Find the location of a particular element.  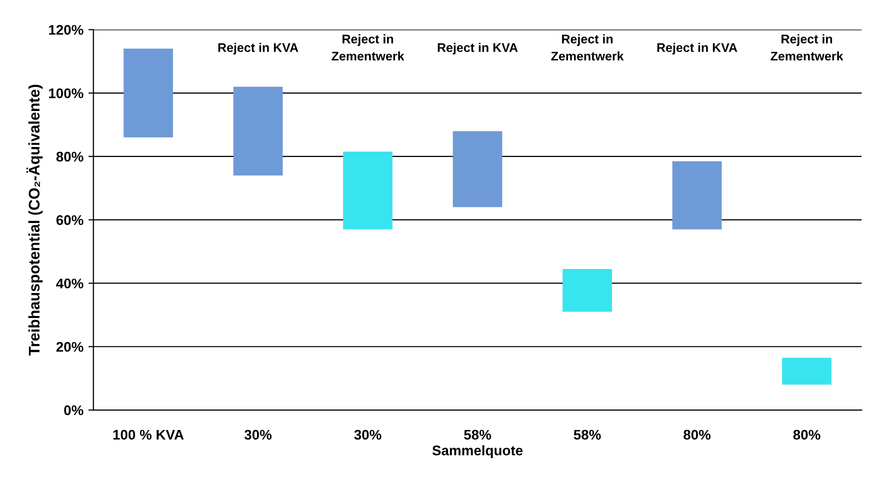

x-tick-label: 100 % KVA is located at coordinates (148, 435).